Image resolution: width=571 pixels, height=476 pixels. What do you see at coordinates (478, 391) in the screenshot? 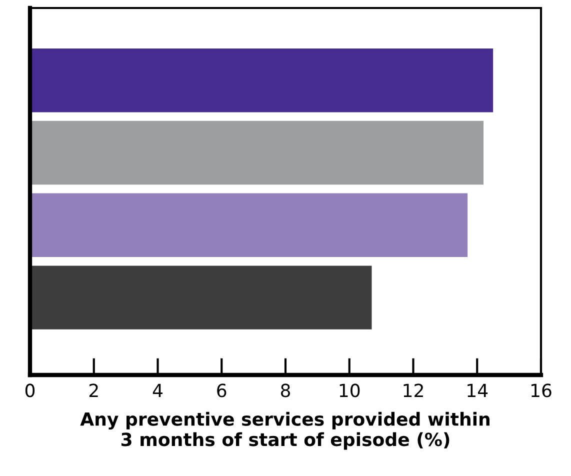
I see `x-tick-label: 14` at bounding box center [478, 391].